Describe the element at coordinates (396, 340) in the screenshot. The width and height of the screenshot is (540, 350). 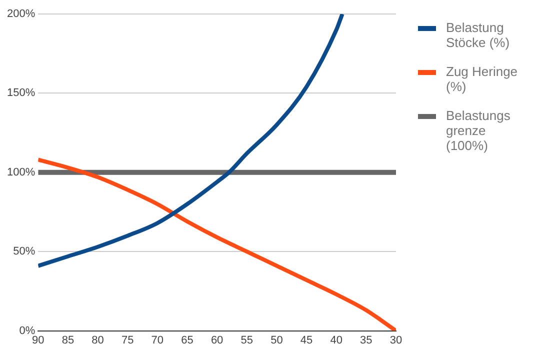
I see `x-tick-label: 30` at that location.